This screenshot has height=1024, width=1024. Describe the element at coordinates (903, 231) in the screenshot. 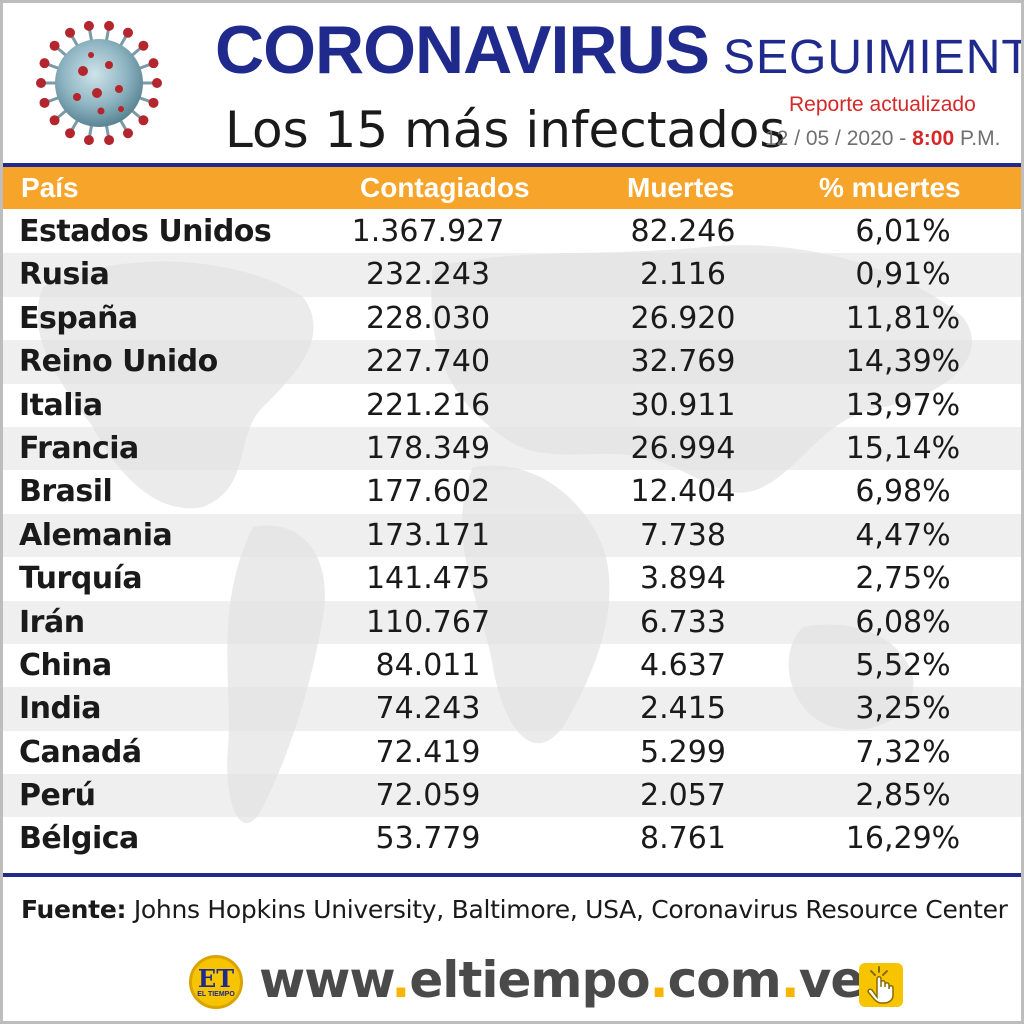

I see `cell-death-pct: 6,01%` at that location.